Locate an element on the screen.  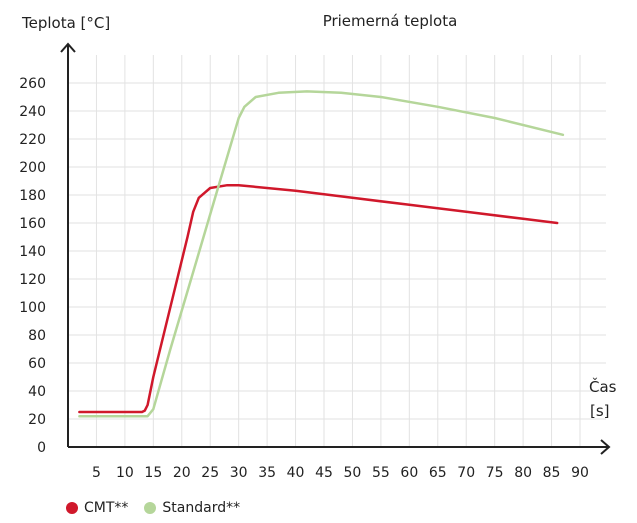
y-tick-label: 0 is located at coordinates (41, 448).